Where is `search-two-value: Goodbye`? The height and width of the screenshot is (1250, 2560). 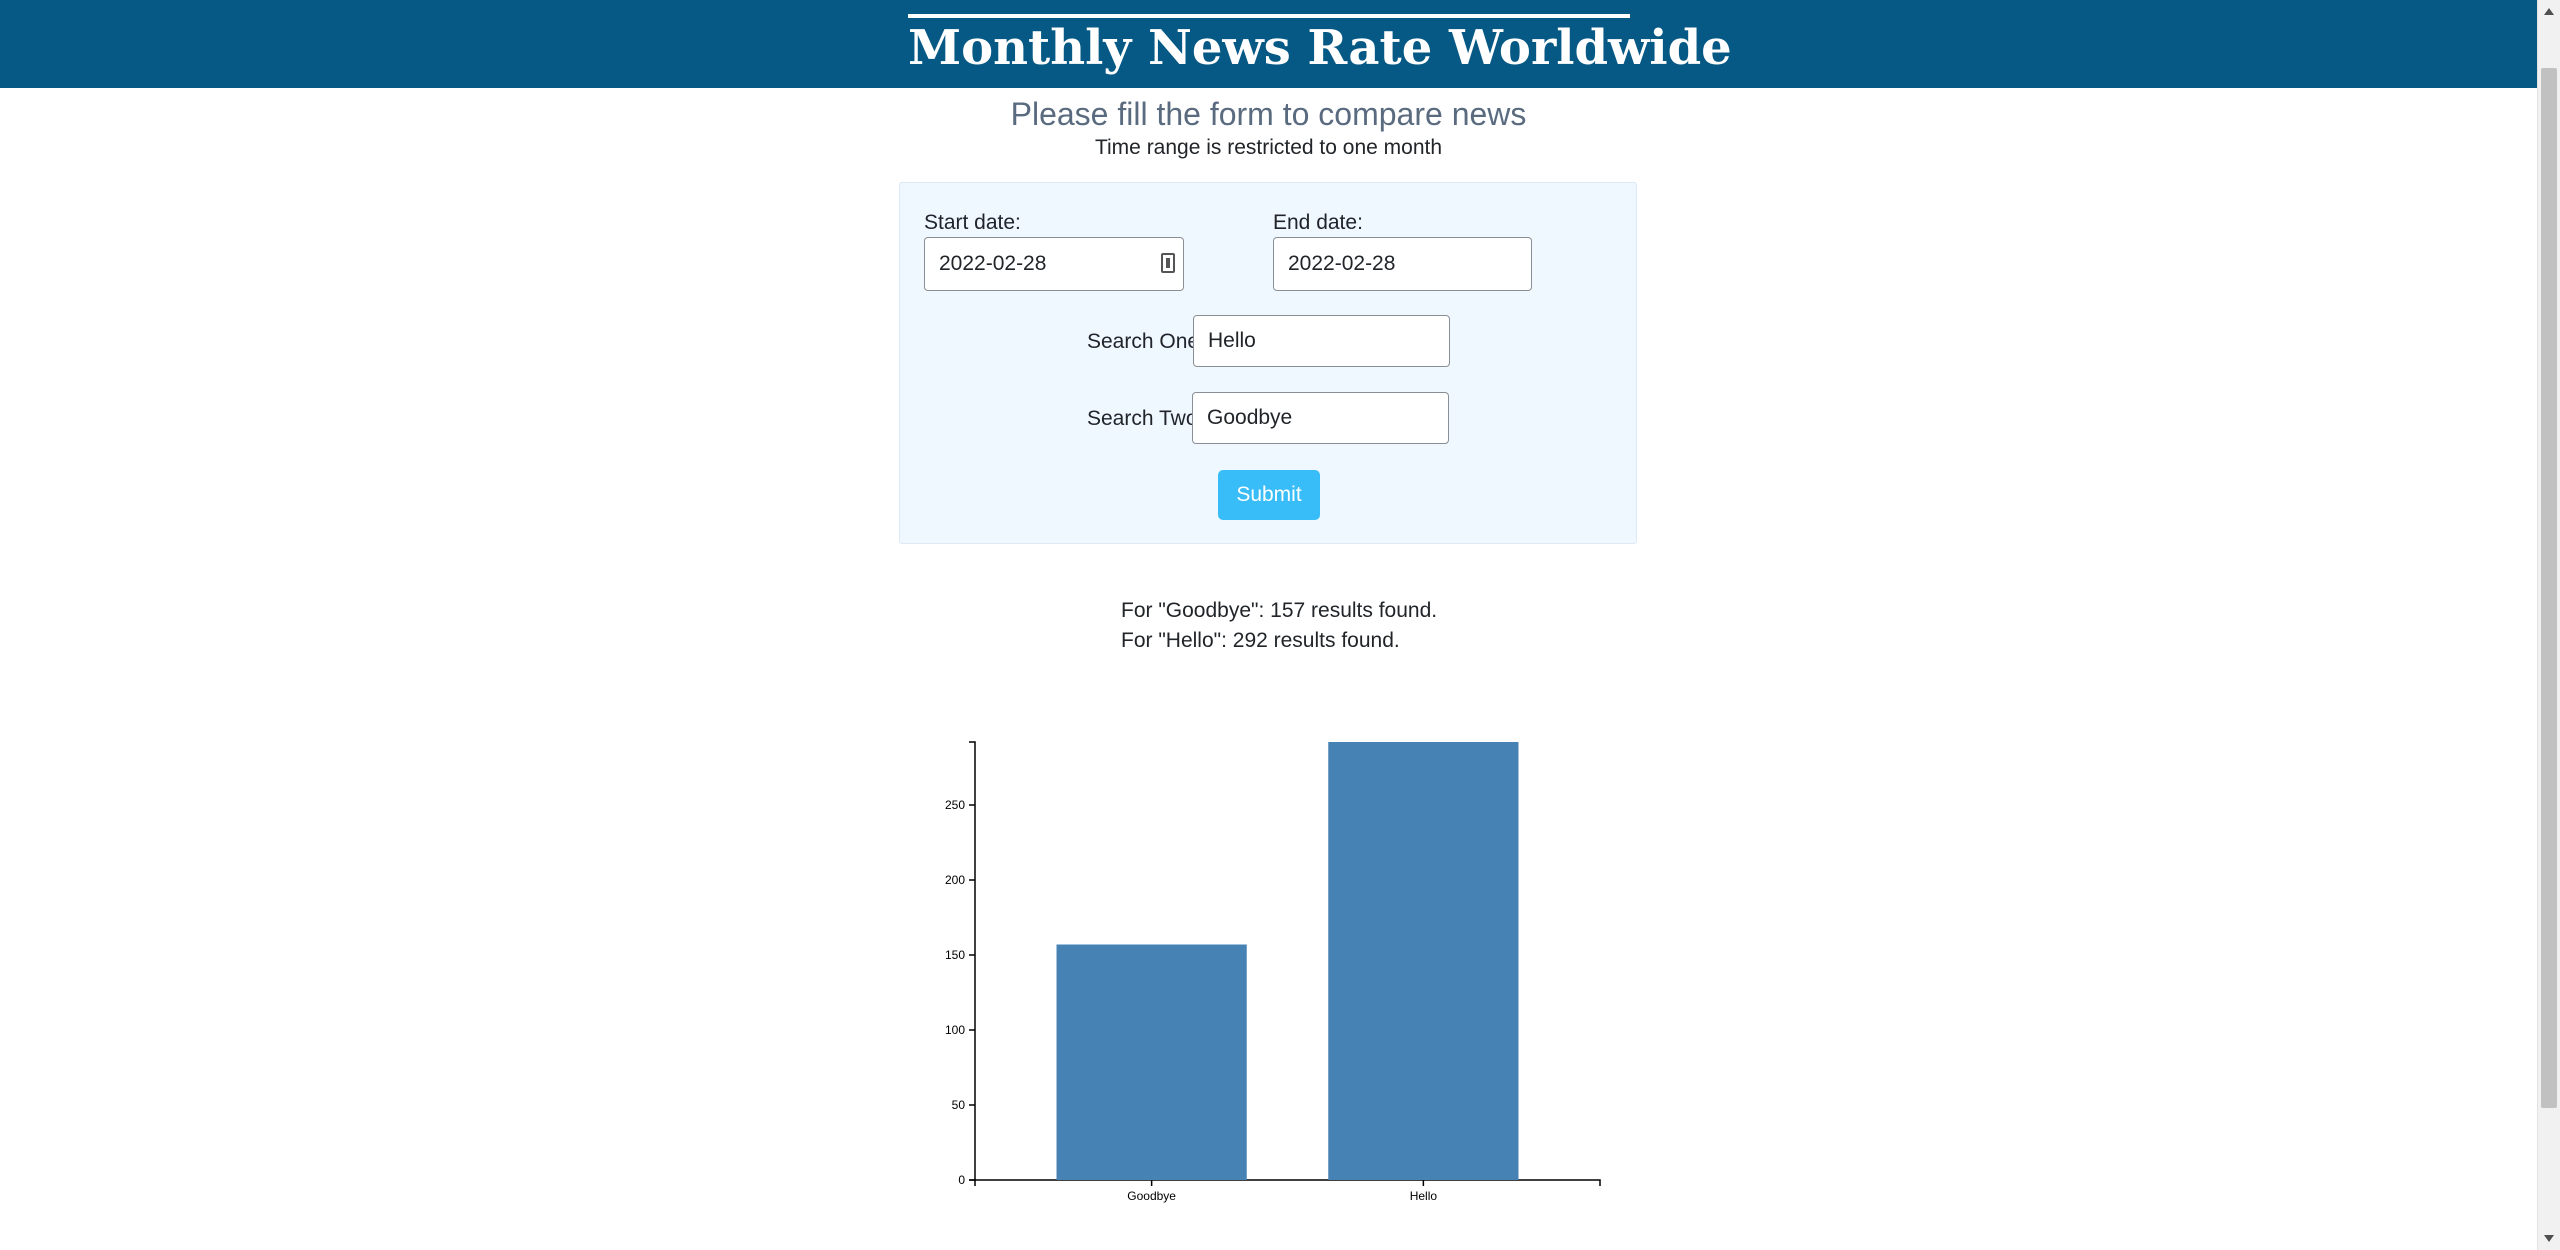
search-two-value: Goodbye is located at coordinates (1250, 417).